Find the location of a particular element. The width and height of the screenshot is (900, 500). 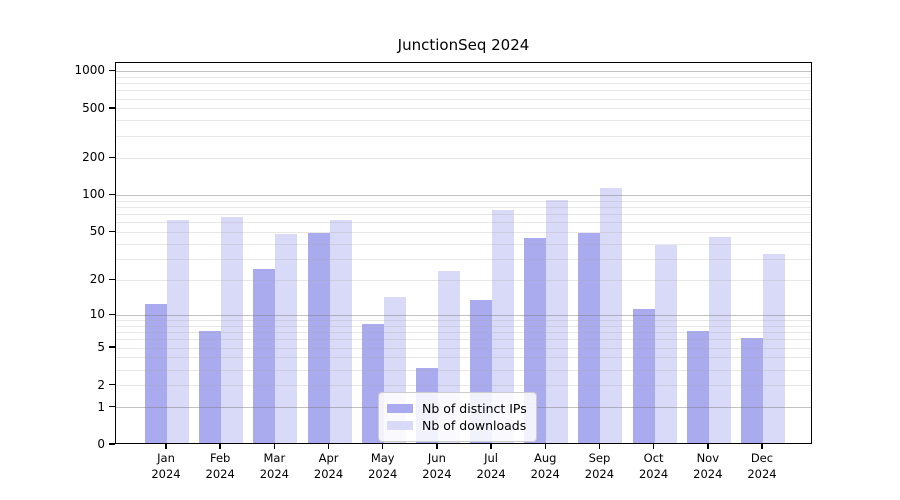

bar-jan-distinct-ips is located at coordinates (156, 373).